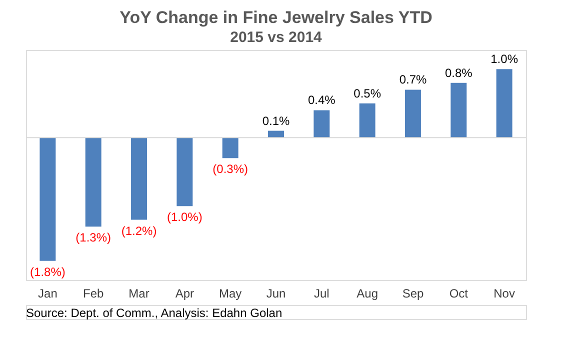  Describe the element at coordinates (368, 93) in the screenshot. I see `data-label: 0.5%` at that location.